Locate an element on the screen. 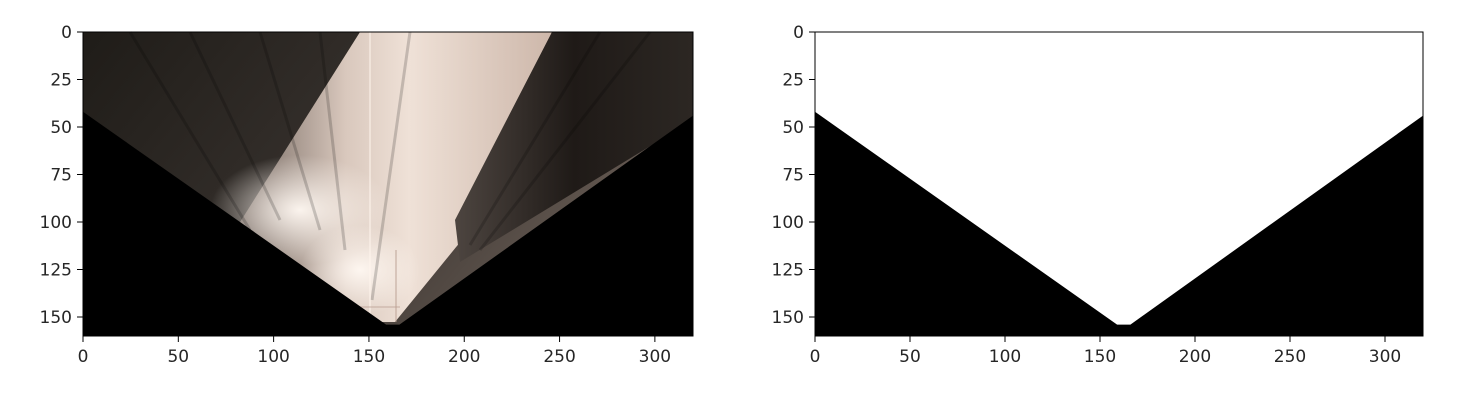  x-axis-right: 0 50 100 150 200 250 300 is located at coordinates (1105, 351).